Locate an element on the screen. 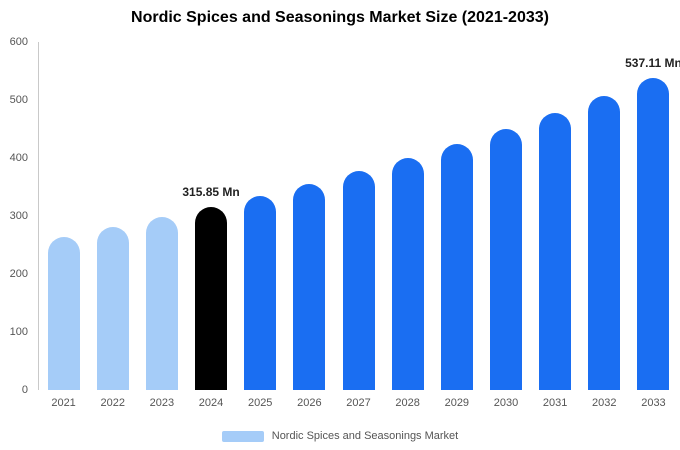  bar-2027 is located at coordinates (358, 280).